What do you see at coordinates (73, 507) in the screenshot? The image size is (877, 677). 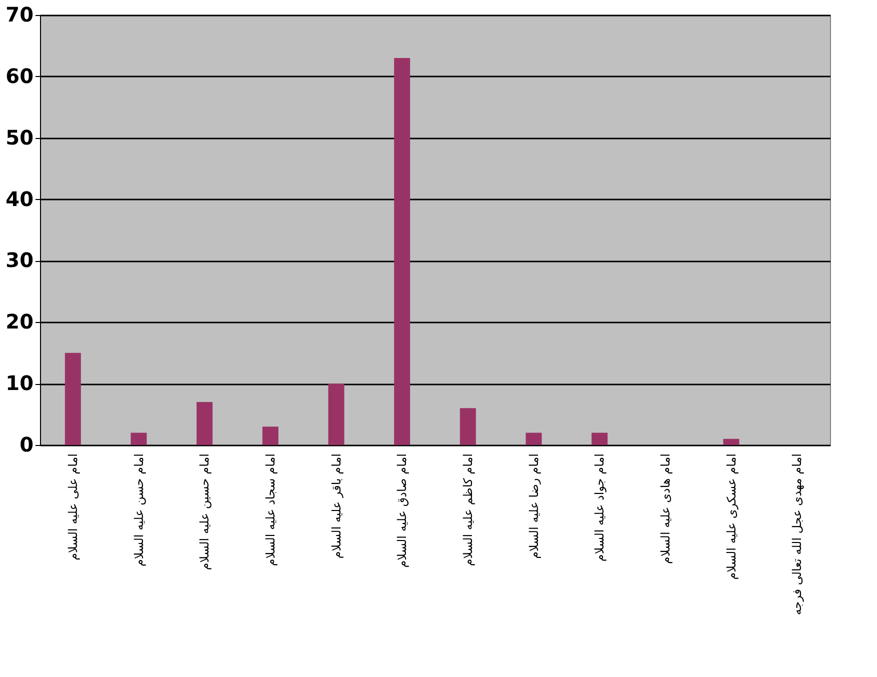 I see `x-tick-label: امام علی علیه السلام` at bounding box center [73, 507].